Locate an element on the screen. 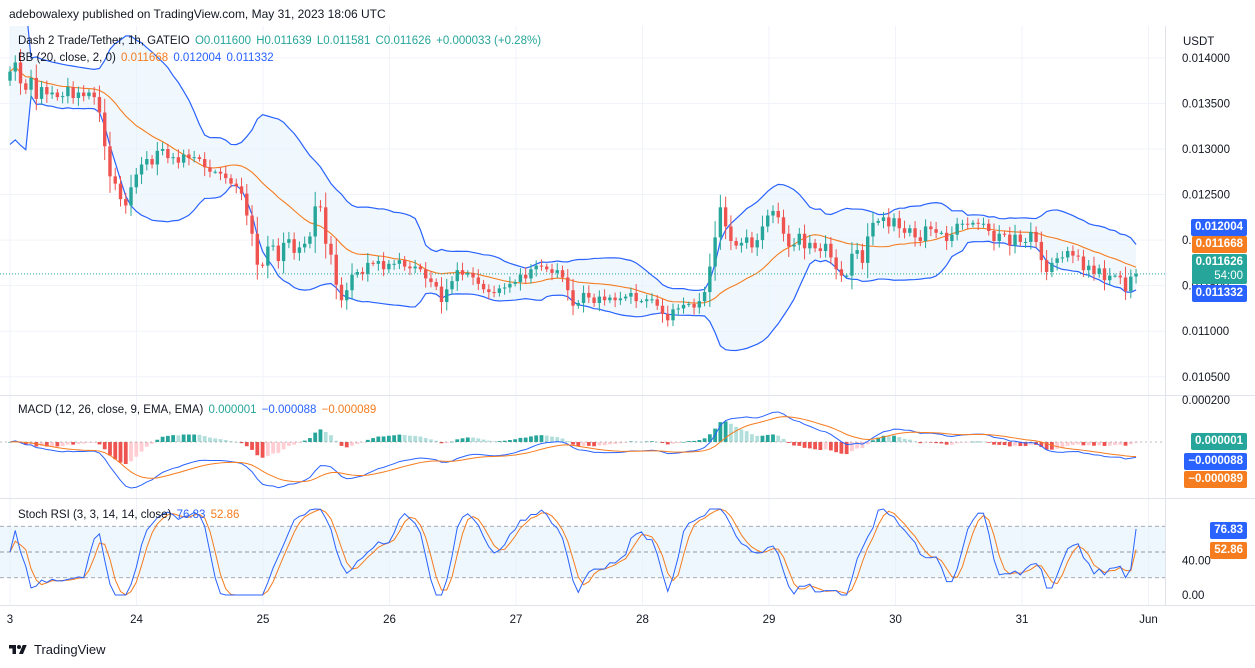  macd-price-tag: −0.000088 is located at coordinates (1215, 461).